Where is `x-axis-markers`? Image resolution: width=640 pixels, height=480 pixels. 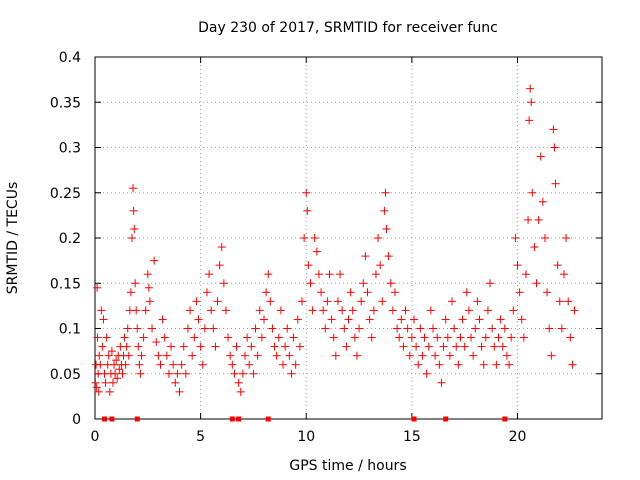
x-axis-markers is located at coordinates (305, 419).